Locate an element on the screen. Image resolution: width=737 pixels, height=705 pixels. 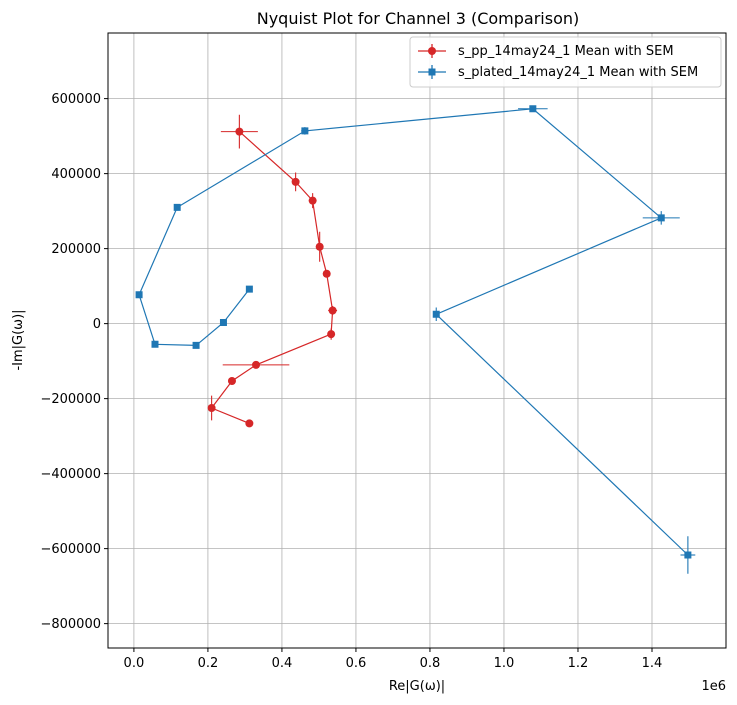
x-offset-label: 1e6 is located at coordinates (713, 686).